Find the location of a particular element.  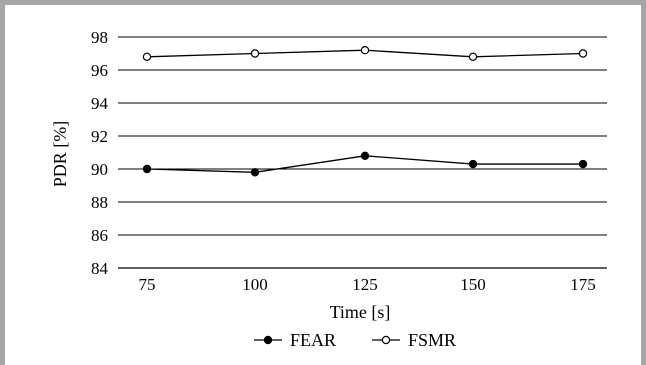

y-tick-96: 96 is located at coordinates (99, 70).